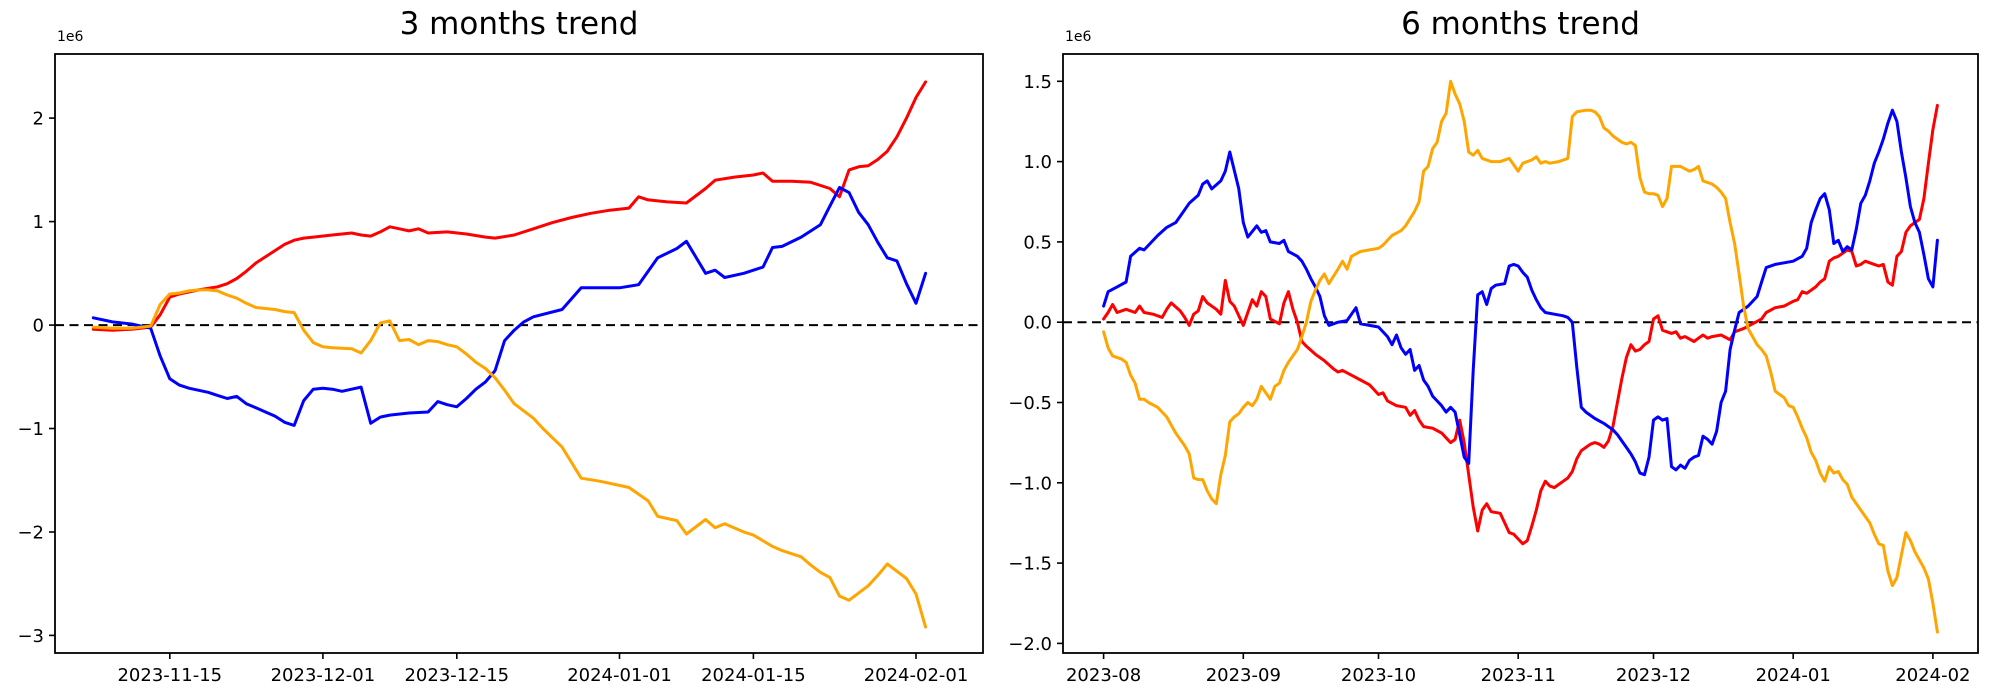 The height and width of the screenshot is (700, 2000). I want to click on y-tick-label: 0.5, so click(1037, 242).